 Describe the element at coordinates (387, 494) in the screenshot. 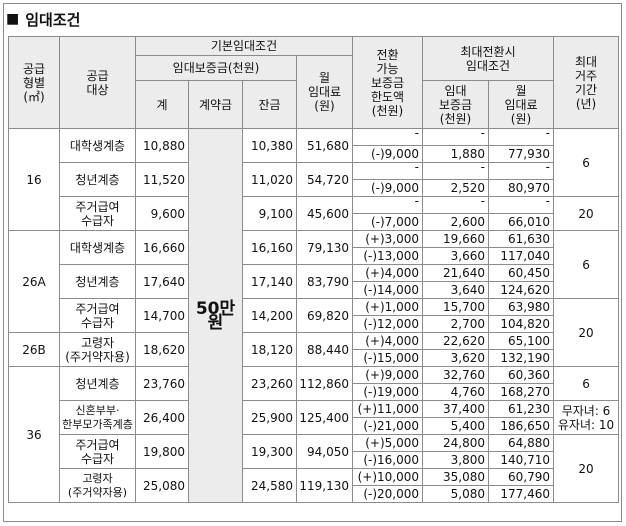

I see `convertible-limit-cell: (-)20,000` at that location.